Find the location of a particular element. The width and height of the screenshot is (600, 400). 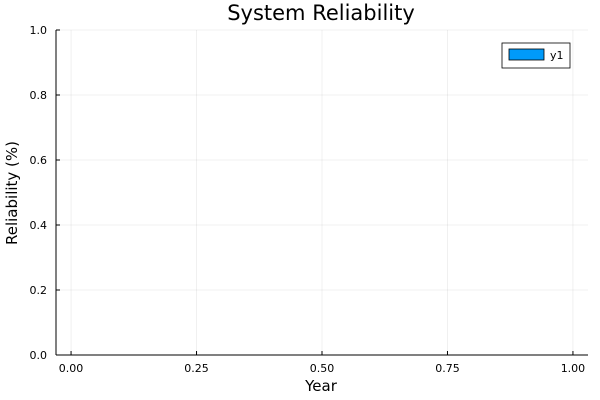

x-axis-label: Year is located at coordinates (321, 386).